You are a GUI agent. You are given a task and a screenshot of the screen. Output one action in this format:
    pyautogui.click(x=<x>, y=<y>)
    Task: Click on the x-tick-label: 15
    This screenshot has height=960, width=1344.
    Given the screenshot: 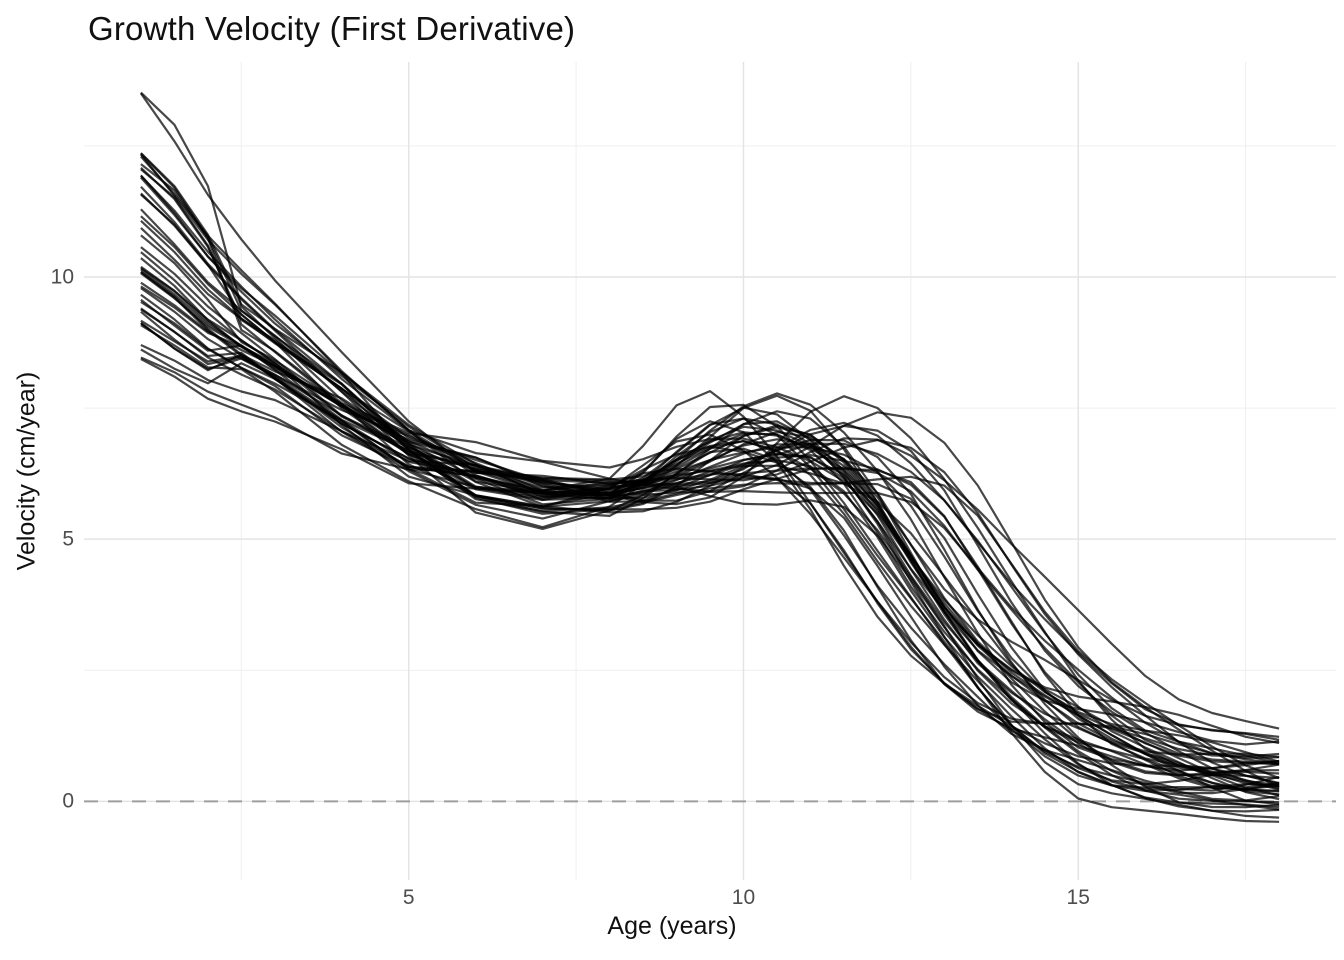 What is the action you would take?
    pyautogui.click(x=1078, y=897)
    